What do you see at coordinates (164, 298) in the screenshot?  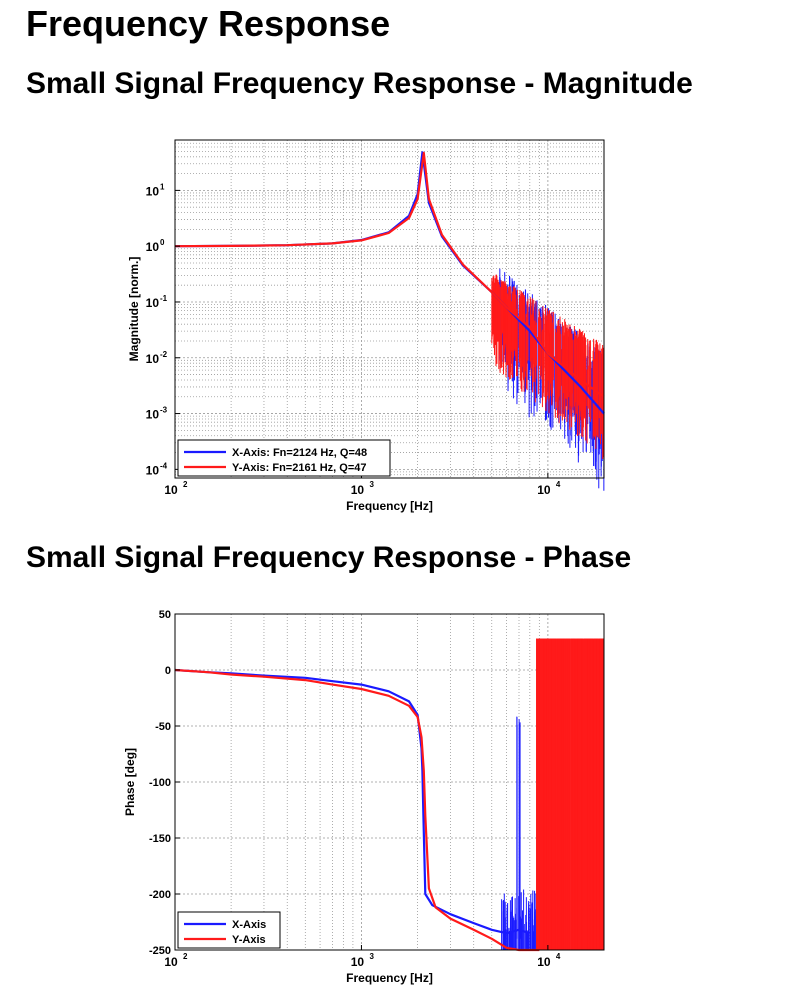 I see `y-tick-exponent: -1` at bounding box center [164, 298].